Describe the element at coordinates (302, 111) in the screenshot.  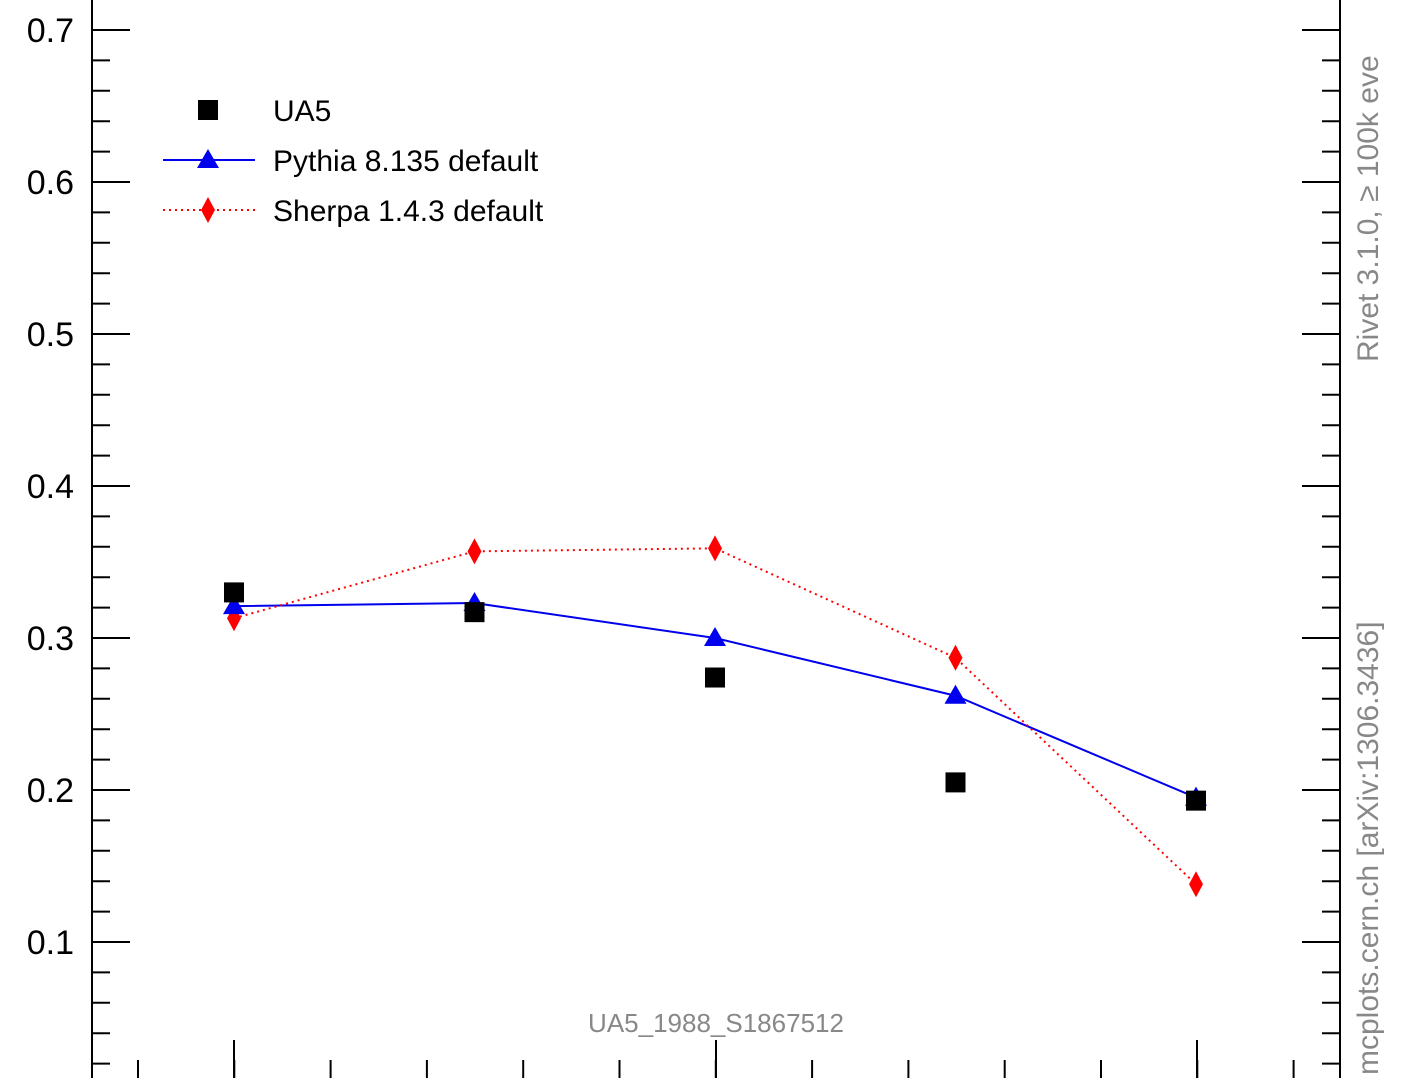
I see `legend-label-ua5: UA5` at that location.